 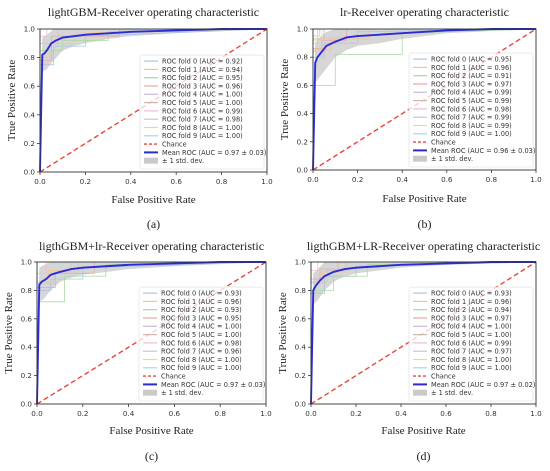 What do you see at coordinates (202, 78) in the screenshot?
I see `legend-entry: ROC fold 2 (AUC = 0.95)` at bounding box center [202, 78].